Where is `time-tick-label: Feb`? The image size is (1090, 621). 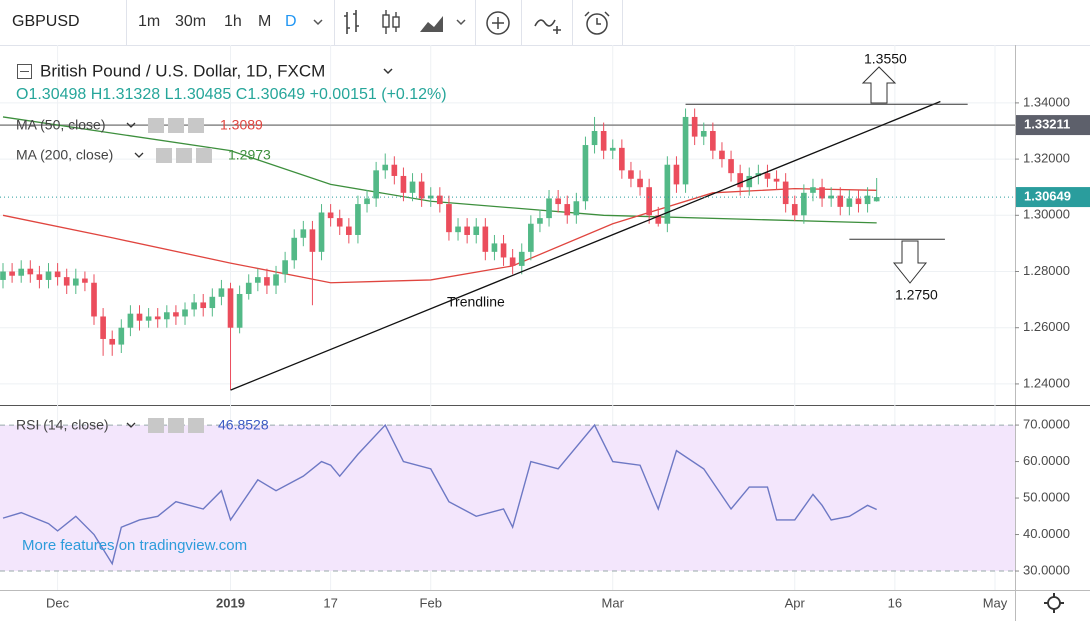
time-tick-label: Feb is located at coordinates (431, 602).